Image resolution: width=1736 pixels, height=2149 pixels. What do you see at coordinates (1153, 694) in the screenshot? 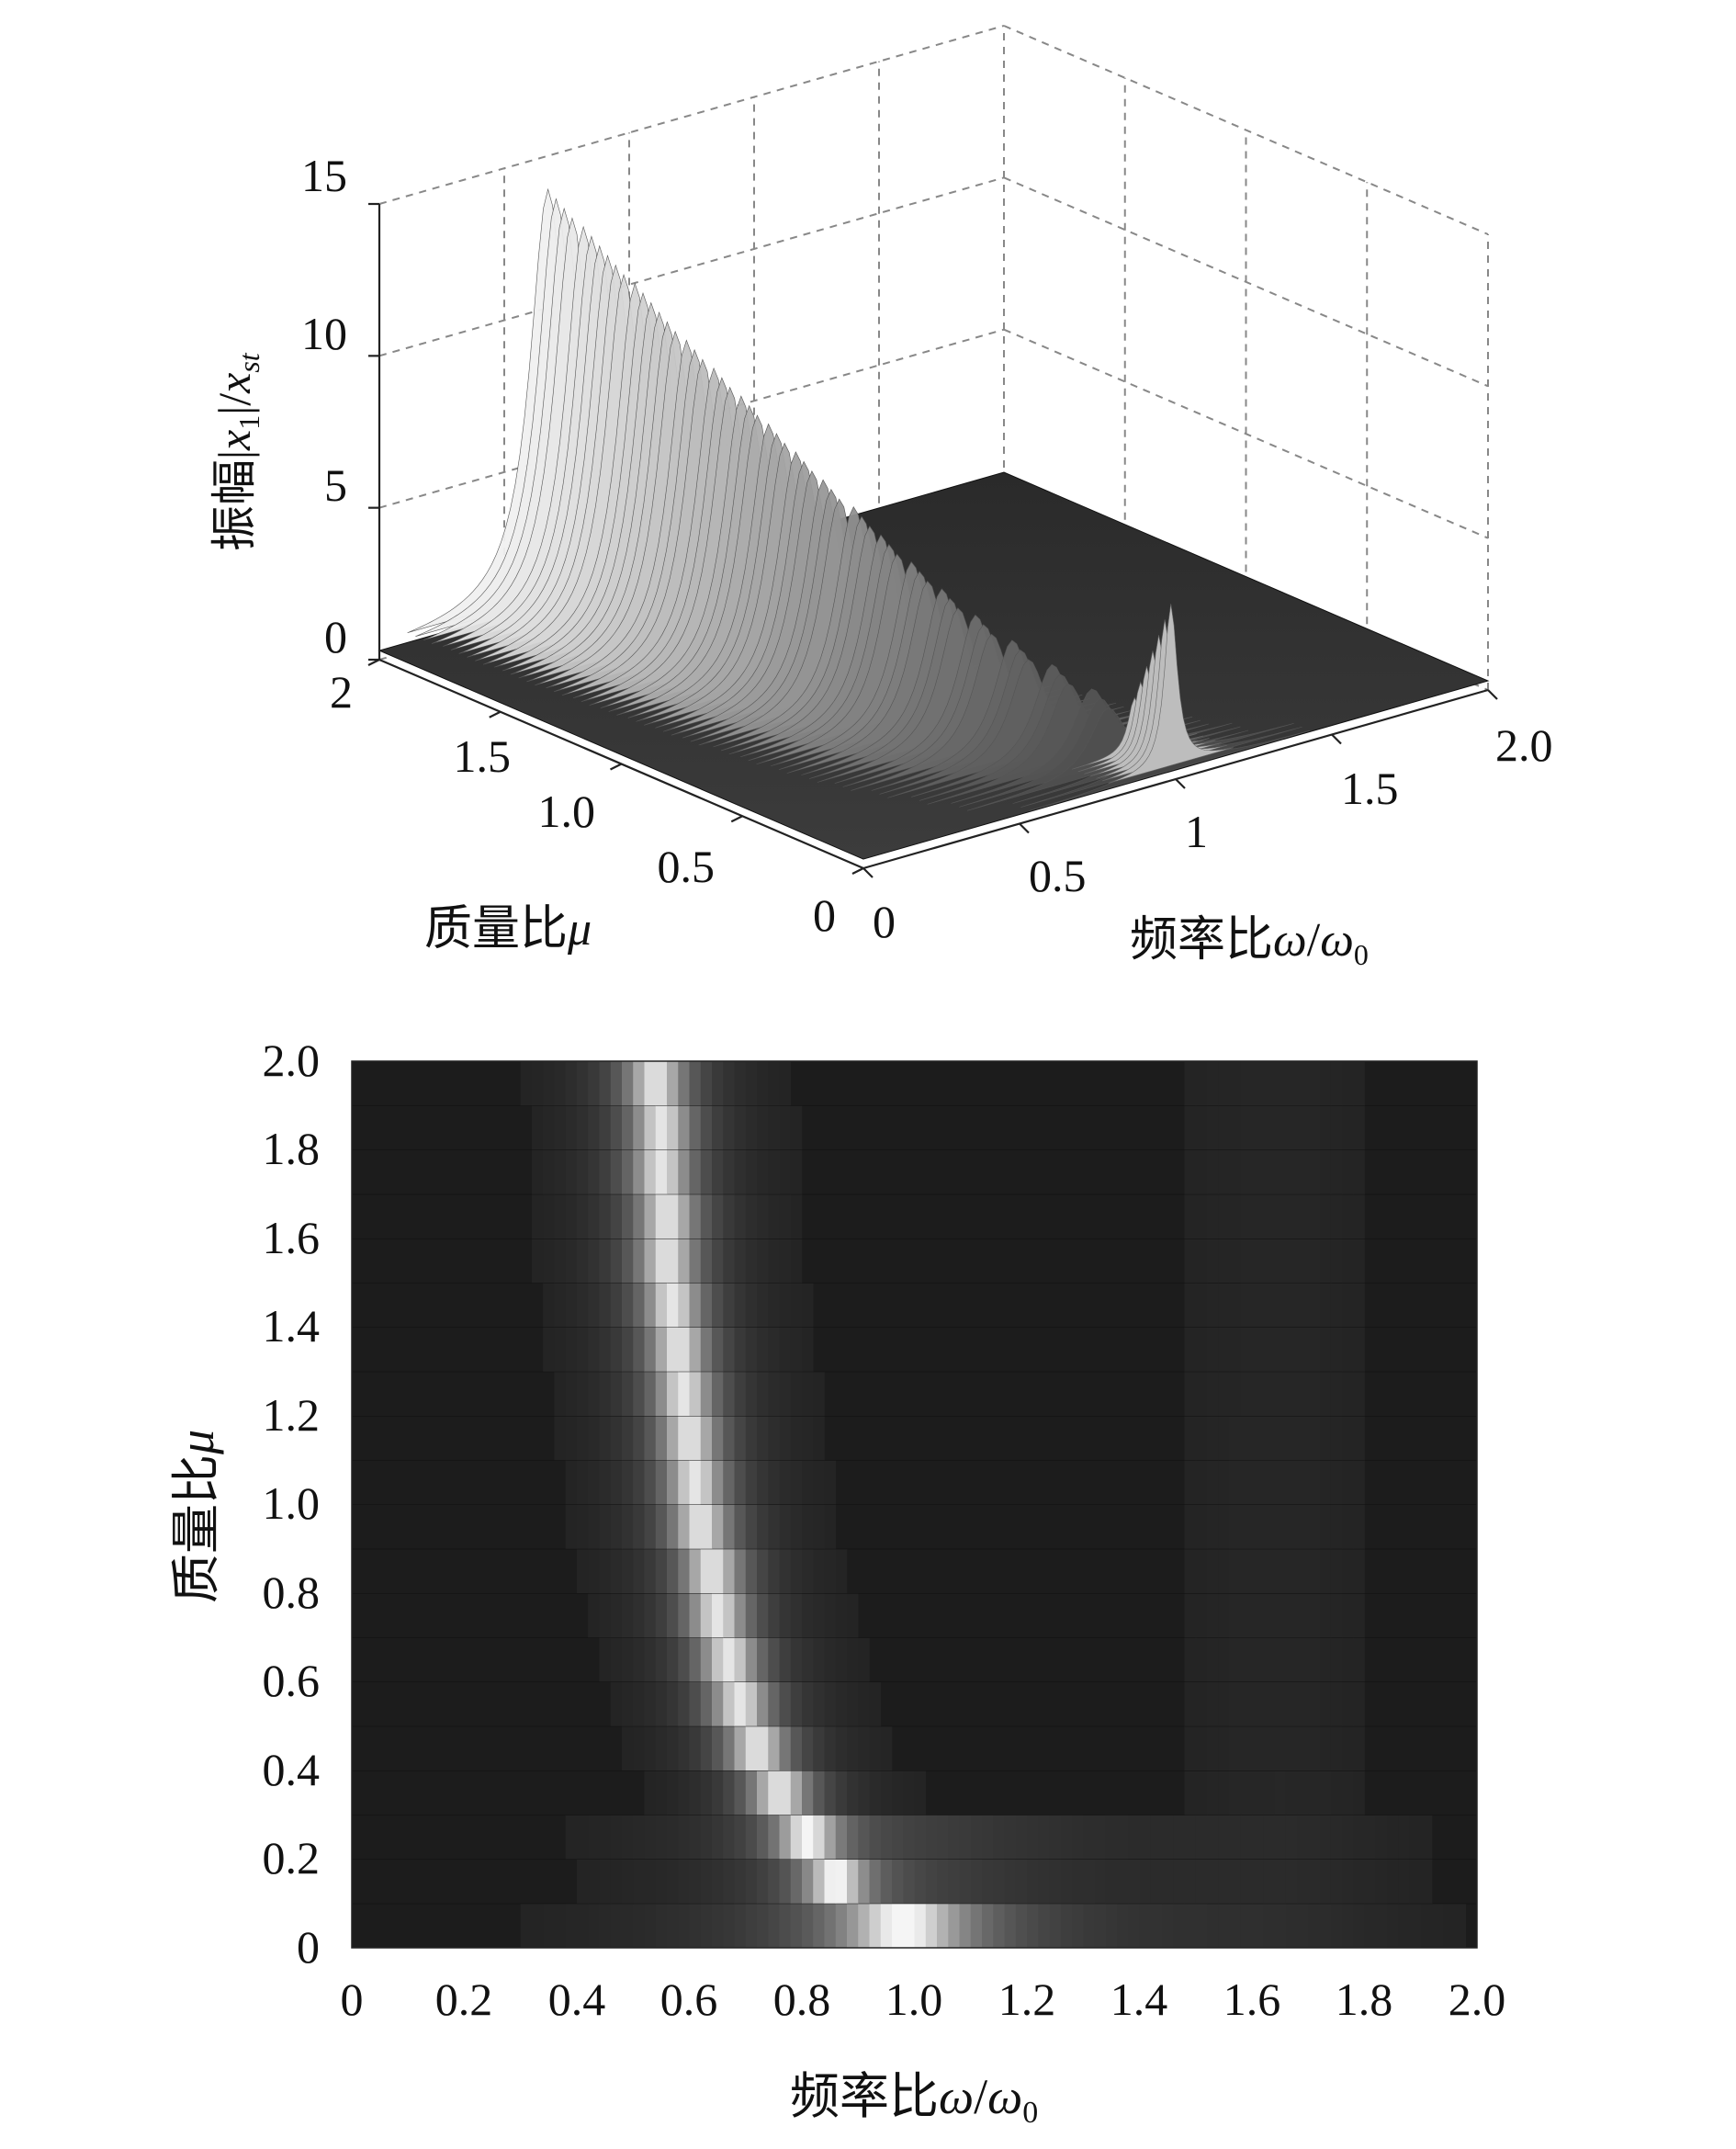
I see `surface-secondary-peak` at bounding box center [1153, 694].